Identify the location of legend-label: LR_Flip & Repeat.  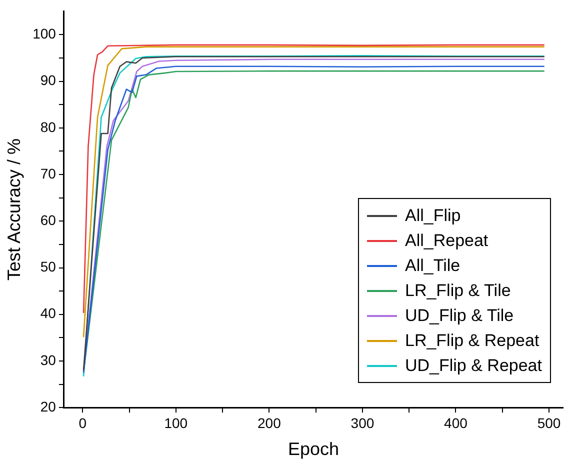
(472, 340).